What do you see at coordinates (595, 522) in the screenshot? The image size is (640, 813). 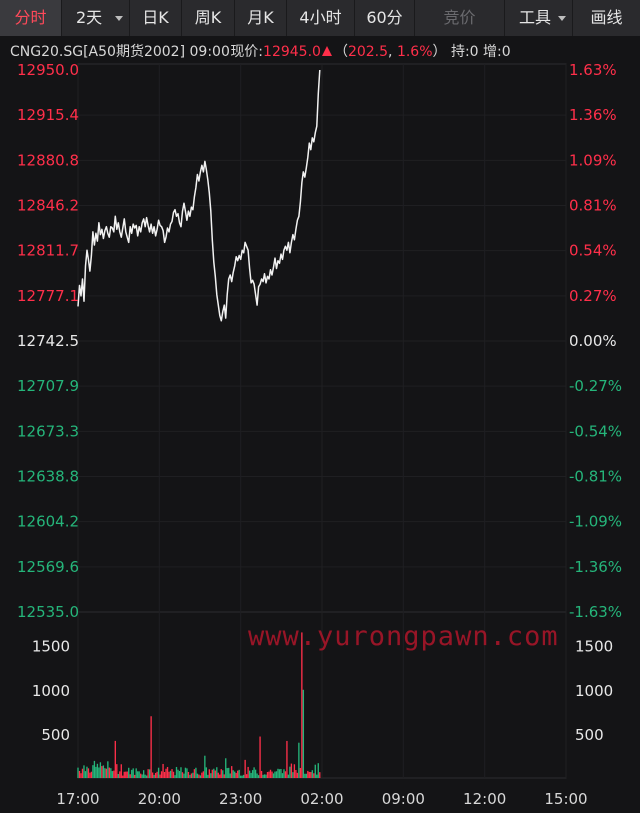 I see `percent-tick-label: -1.09%` at bounding box center [595, 522].